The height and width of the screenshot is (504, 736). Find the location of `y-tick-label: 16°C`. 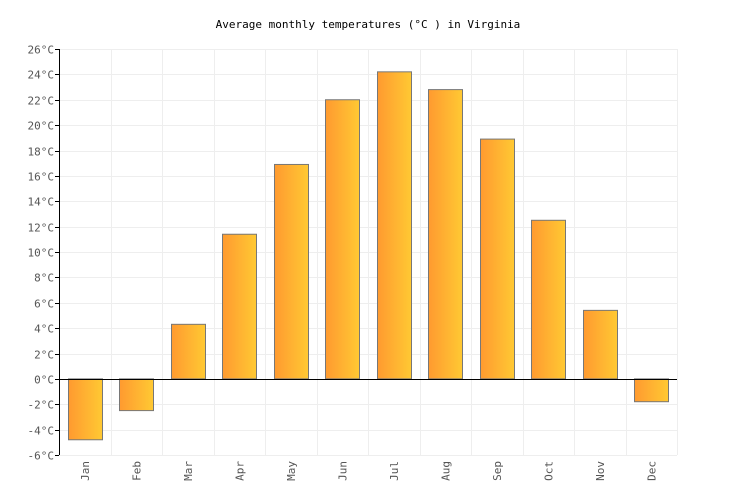

y-tick-label: 16°C is located at coordinates (41, 177).